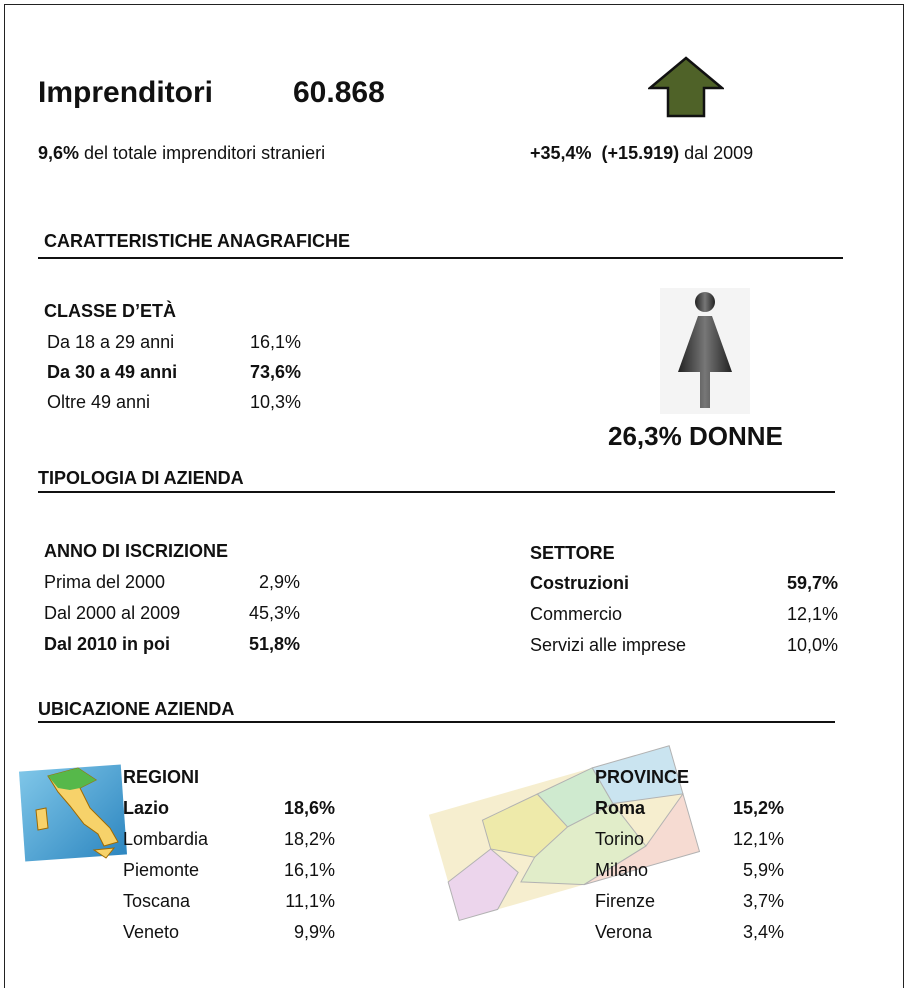  What do you see at coordinates (695, 436) in the screenshot?
I see `women: 26,3% DONNE` at bounding box center [695, 436].